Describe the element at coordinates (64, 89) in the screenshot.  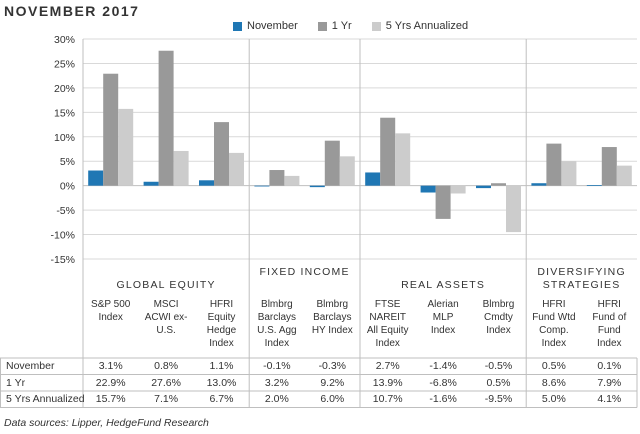
I see `y-tick-label: 20%` at that location.